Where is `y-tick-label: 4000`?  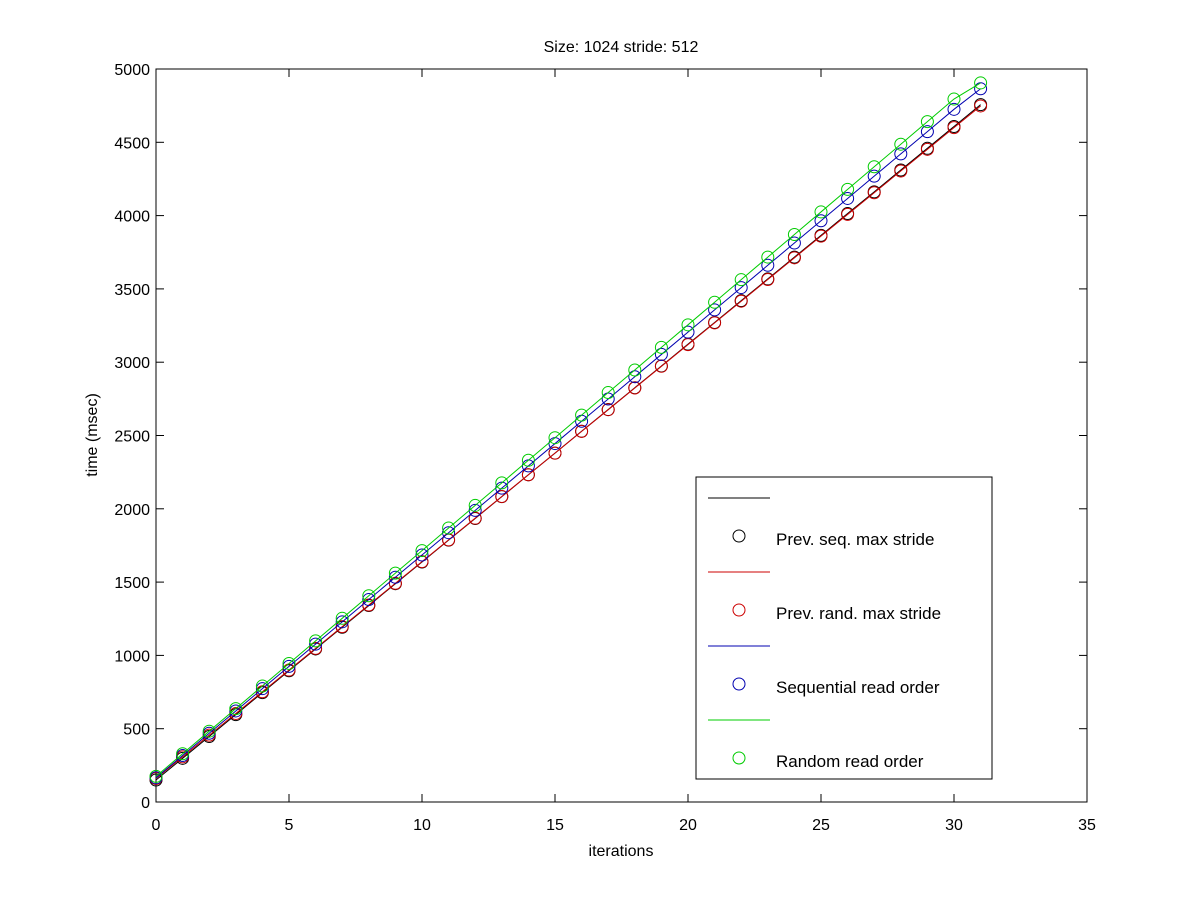
y-tick-label: 4000 is located at coordinates (132, 217).